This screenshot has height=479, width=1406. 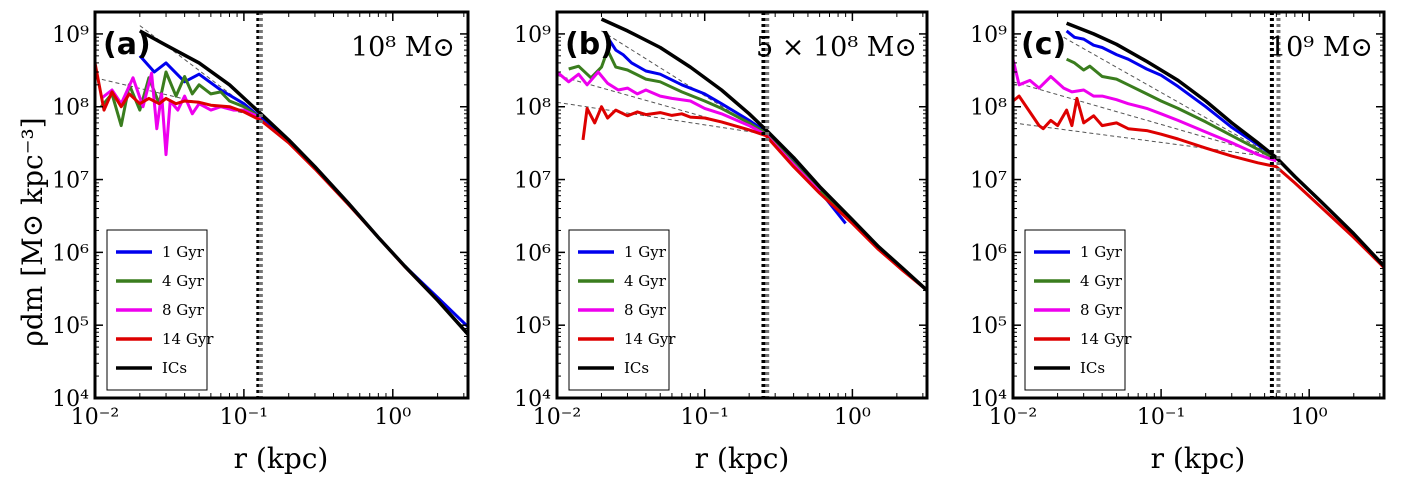 I want to click on mass-label-a: 10⁸ M⊙, so click(x=403, y=47).